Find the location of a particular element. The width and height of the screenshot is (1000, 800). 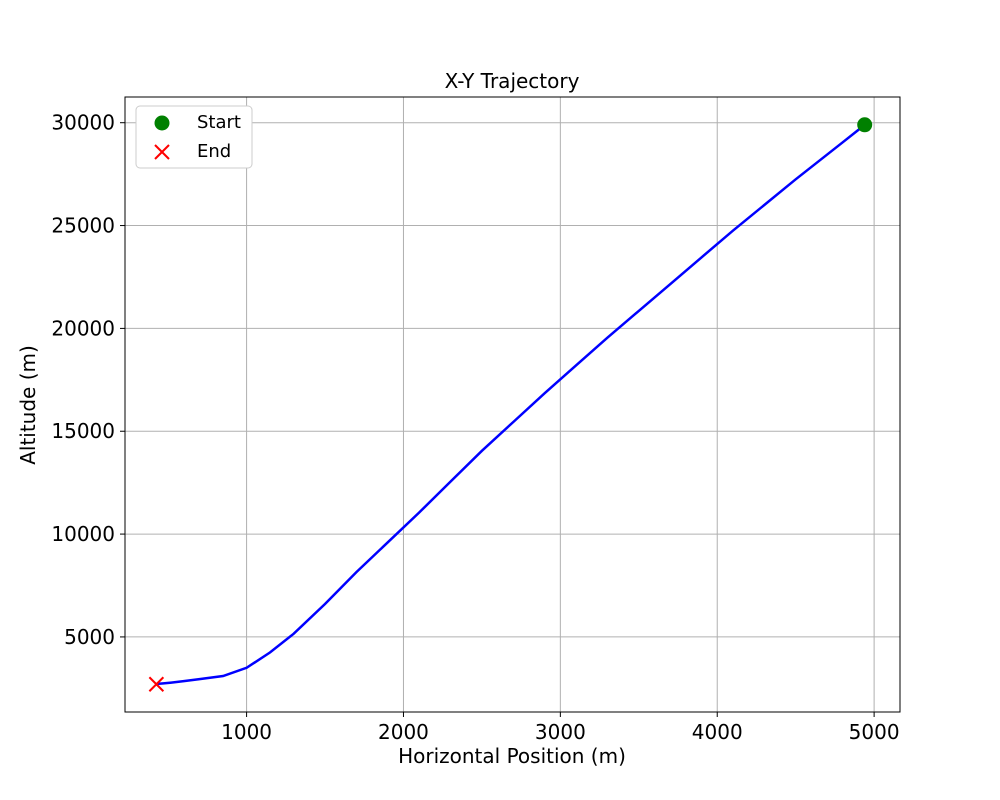

x-tick-label: 1000 is located at coordinates (246, 732).